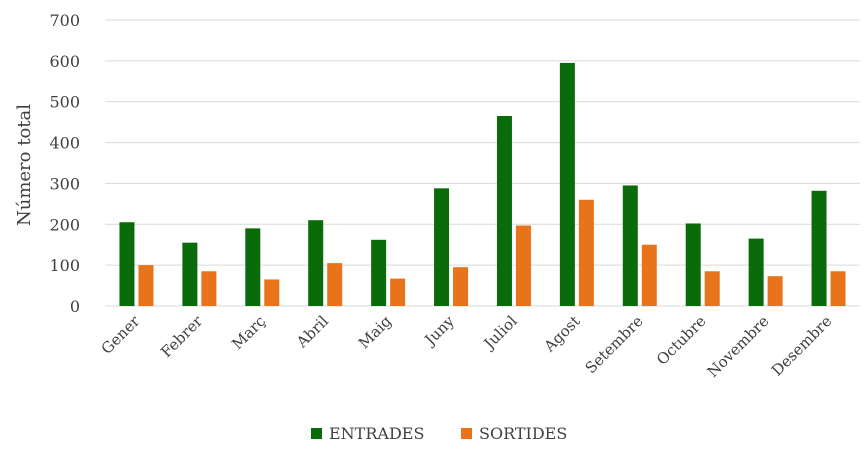 This screenshot has width=868, height=460. What do you see at coordinates (523, 433) in the screenshot?
I see `legend-label-sortides: SORTIDES` at bounding box center [523, 433].